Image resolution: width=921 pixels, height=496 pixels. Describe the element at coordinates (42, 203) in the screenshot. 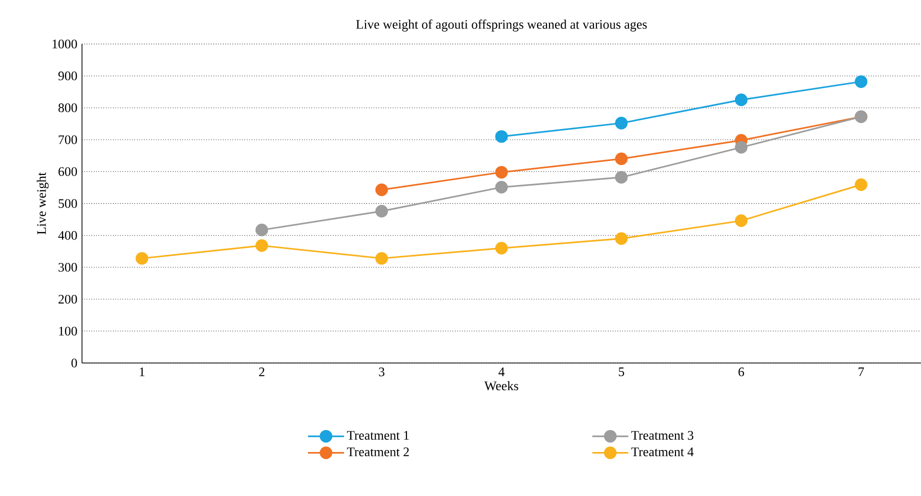

I see `y-axis-title: Live weight` at that location.